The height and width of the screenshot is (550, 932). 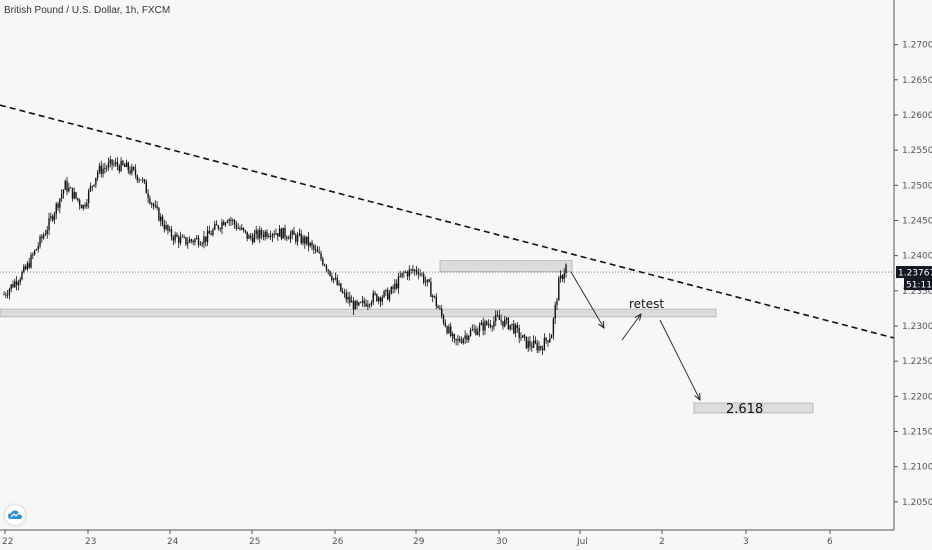 I want to click on arrow-up-retest, so click(x=631, y=327).